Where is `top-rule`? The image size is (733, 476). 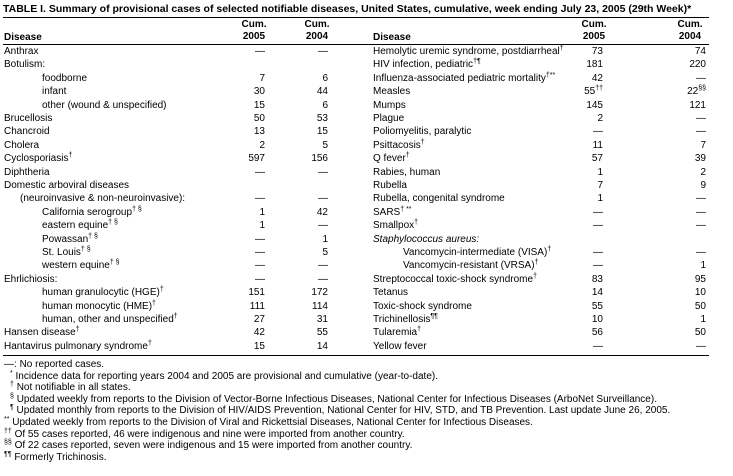 top-rule is located at coordinates (356, 17).